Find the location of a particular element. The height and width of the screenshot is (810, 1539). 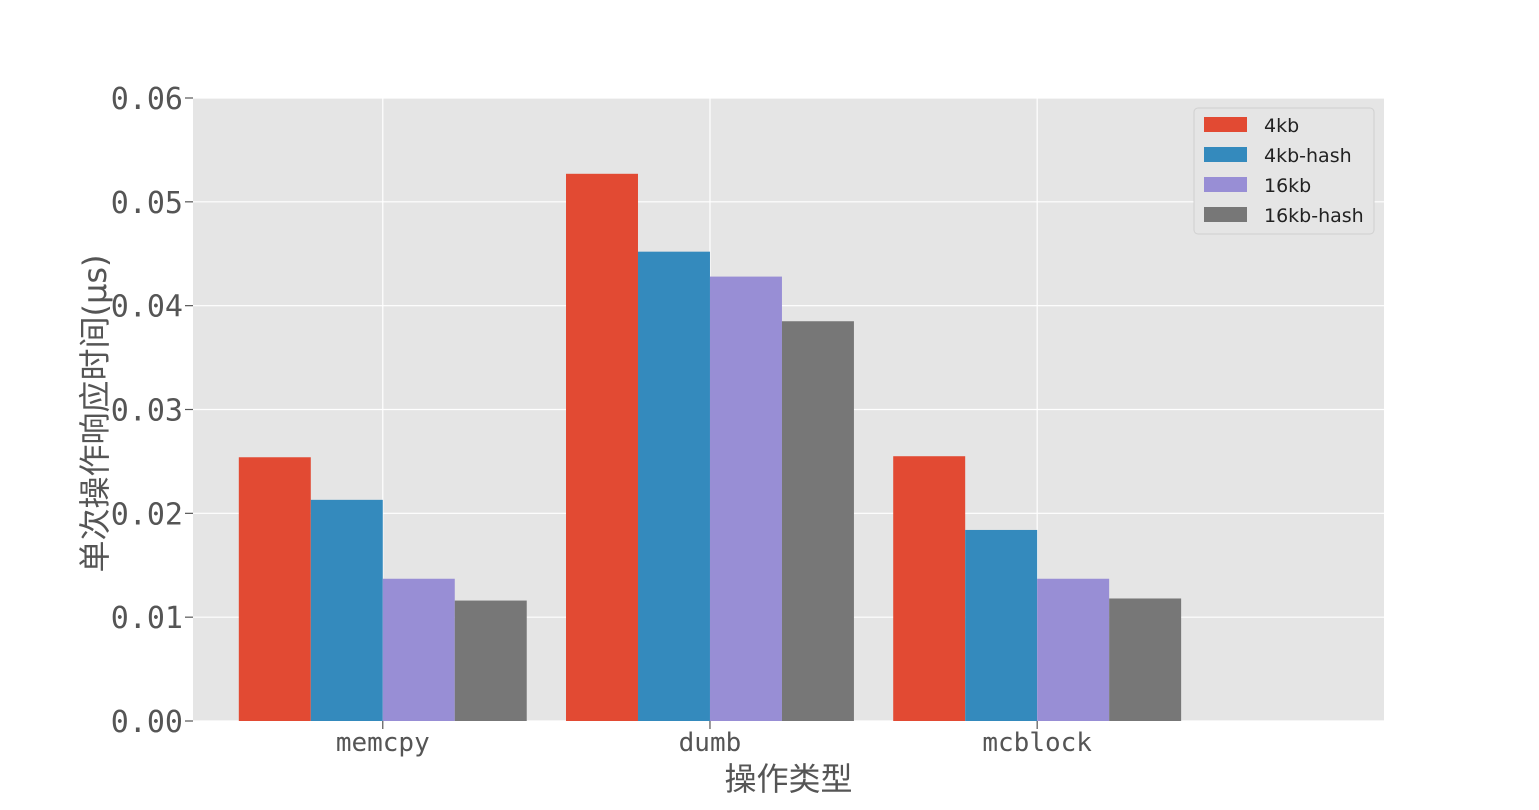

legend: 4kb 4kb-hash 16kb 16kb-hash is located at coordinates (1284, 171).